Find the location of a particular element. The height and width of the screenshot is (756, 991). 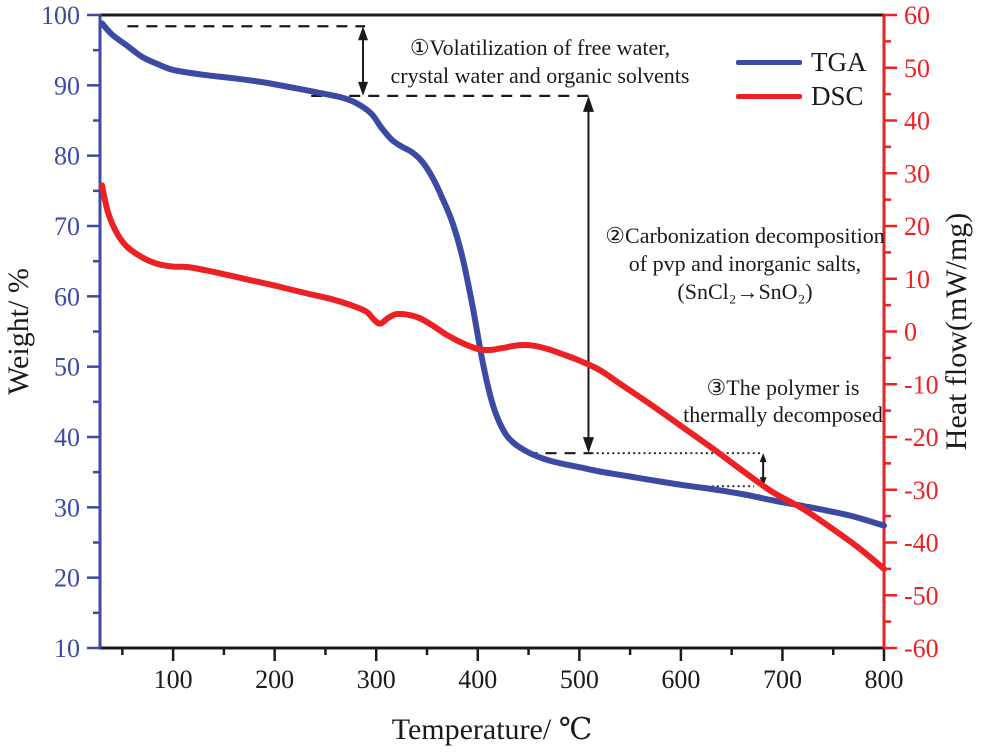

right-axis-tick-label: -30 is located at coordinates (921, 490).